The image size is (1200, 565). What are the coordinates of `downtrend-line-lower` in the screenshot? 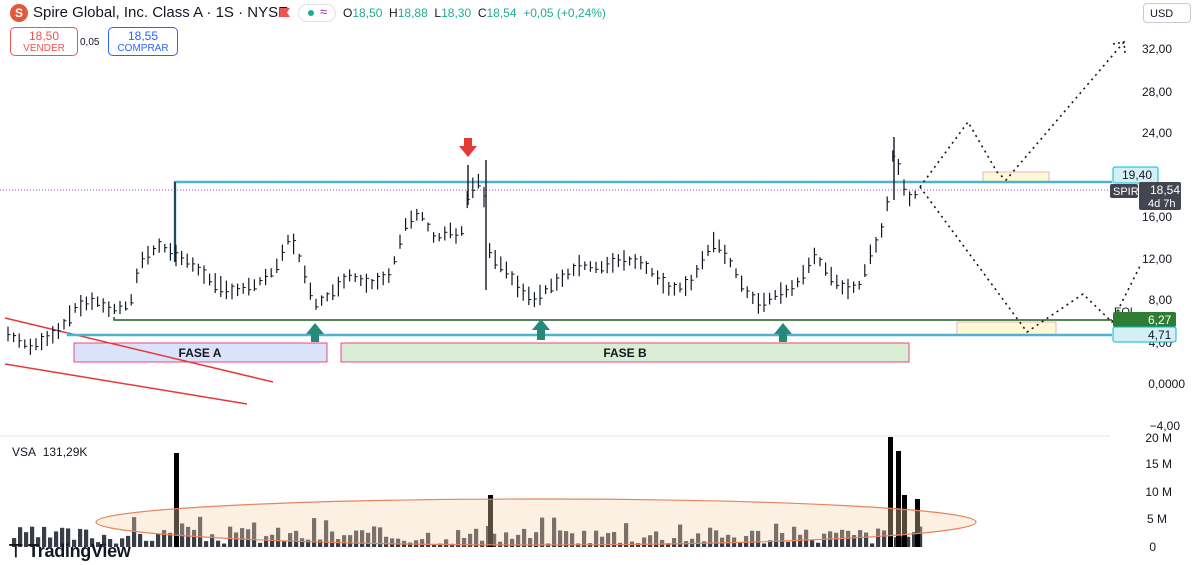 It's located at (126, 384).